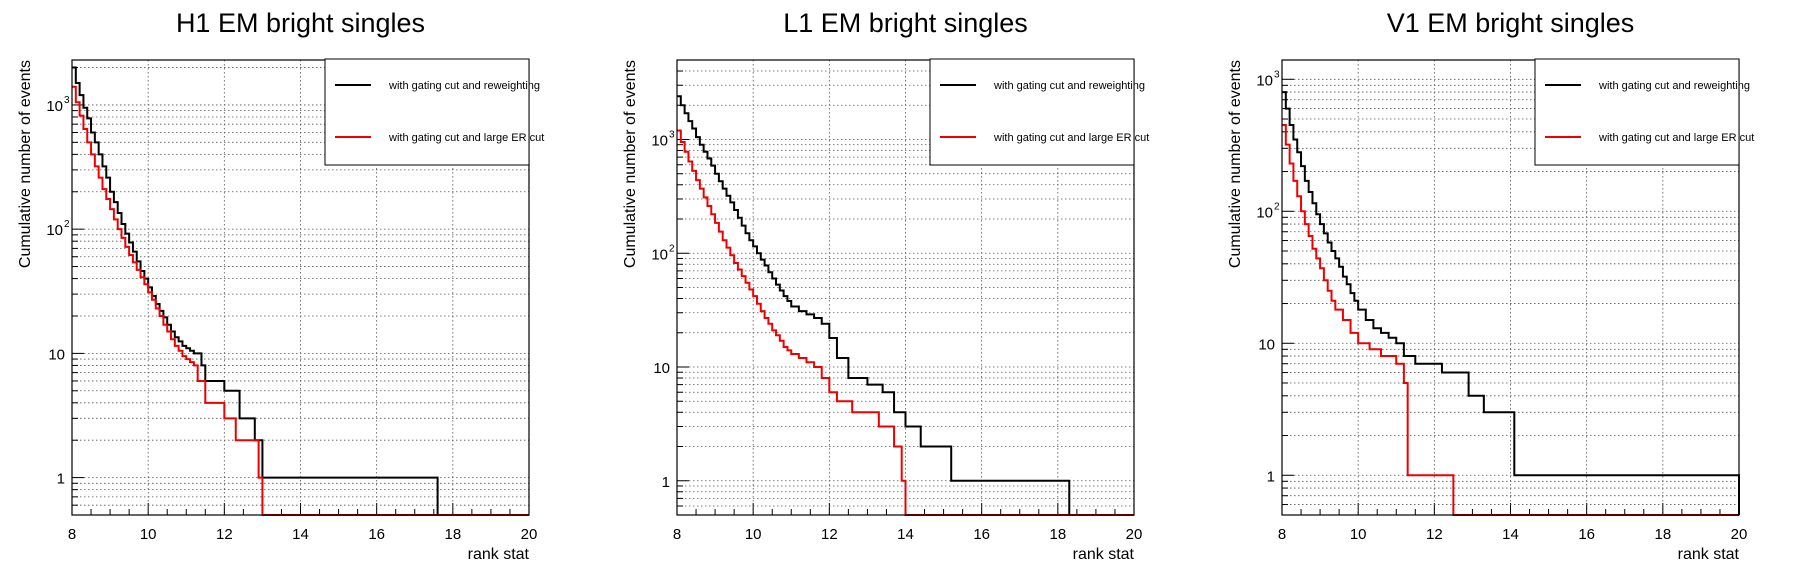 Image resolution: width=1798 pixels, height=576 pixels. What do you see at coordinates (300, 23) in the screenshot?
I see `chart-title: H1 EM bright singles` at bounding box center [300, 23].